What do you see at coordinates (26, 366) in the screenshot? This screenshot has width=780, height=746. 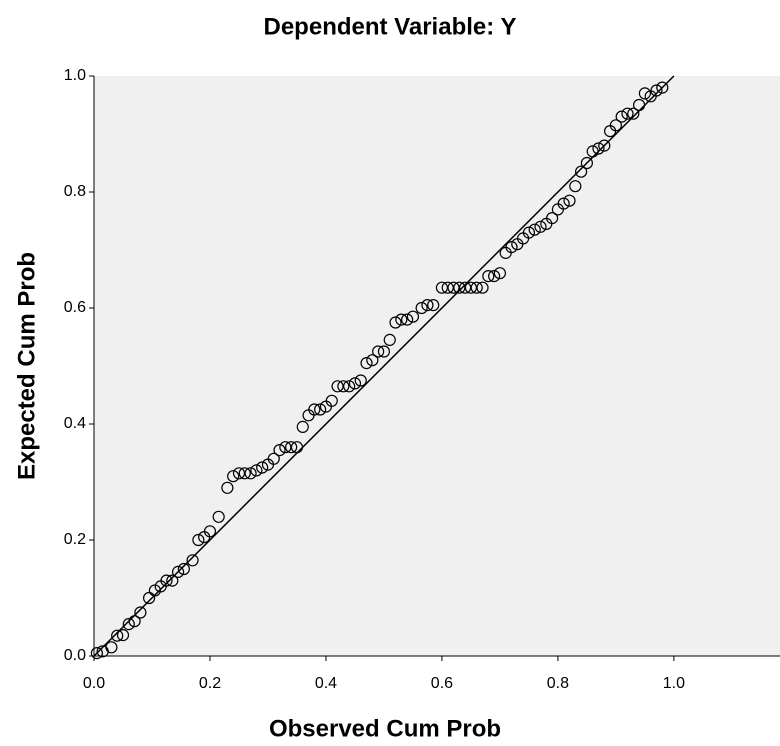 I see `y-axis-label: Expected Cum Prob` at bounding box center [26, 366].